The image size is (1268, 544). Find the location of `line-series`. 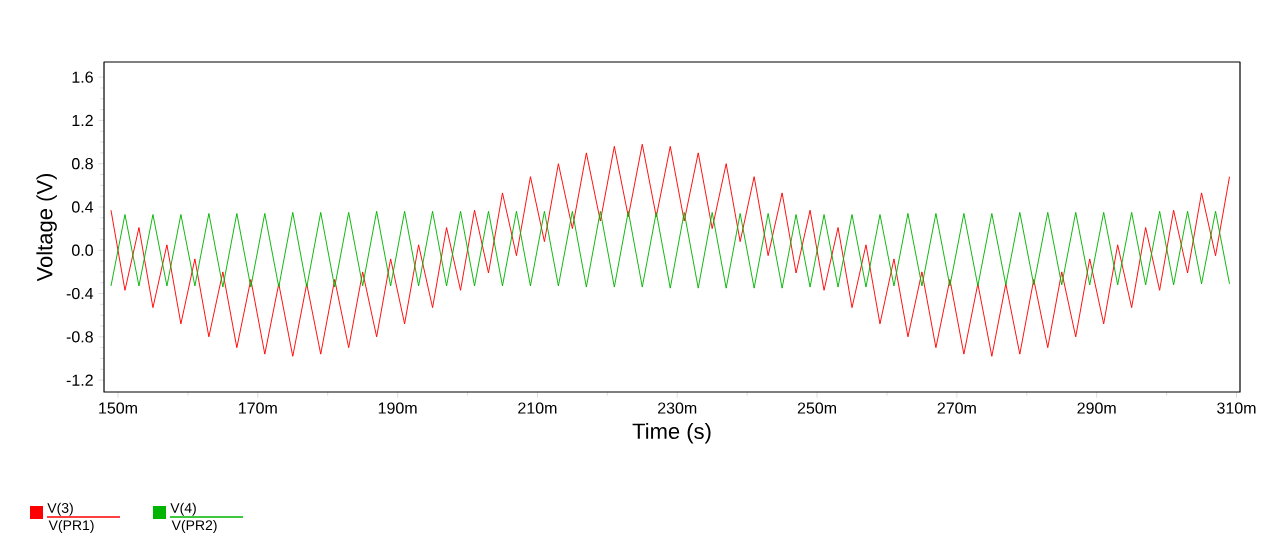

line-series is located at coordinates (670, 249).